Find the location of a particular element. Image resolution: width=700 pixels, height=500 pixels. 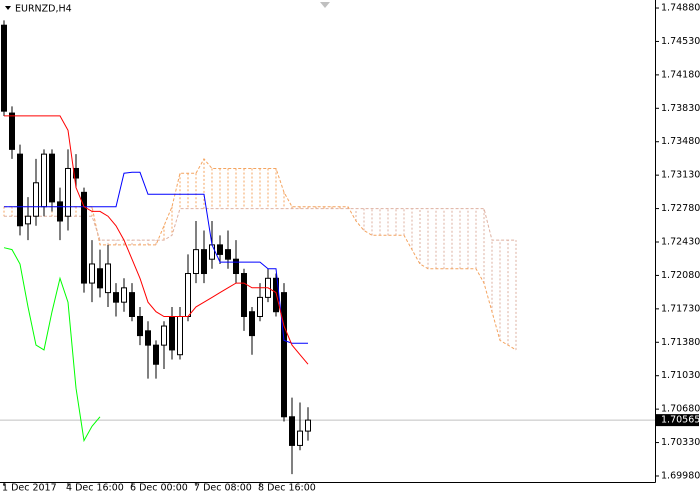

y-tick-label: 1.73130 is located at coordinates (680, 175).